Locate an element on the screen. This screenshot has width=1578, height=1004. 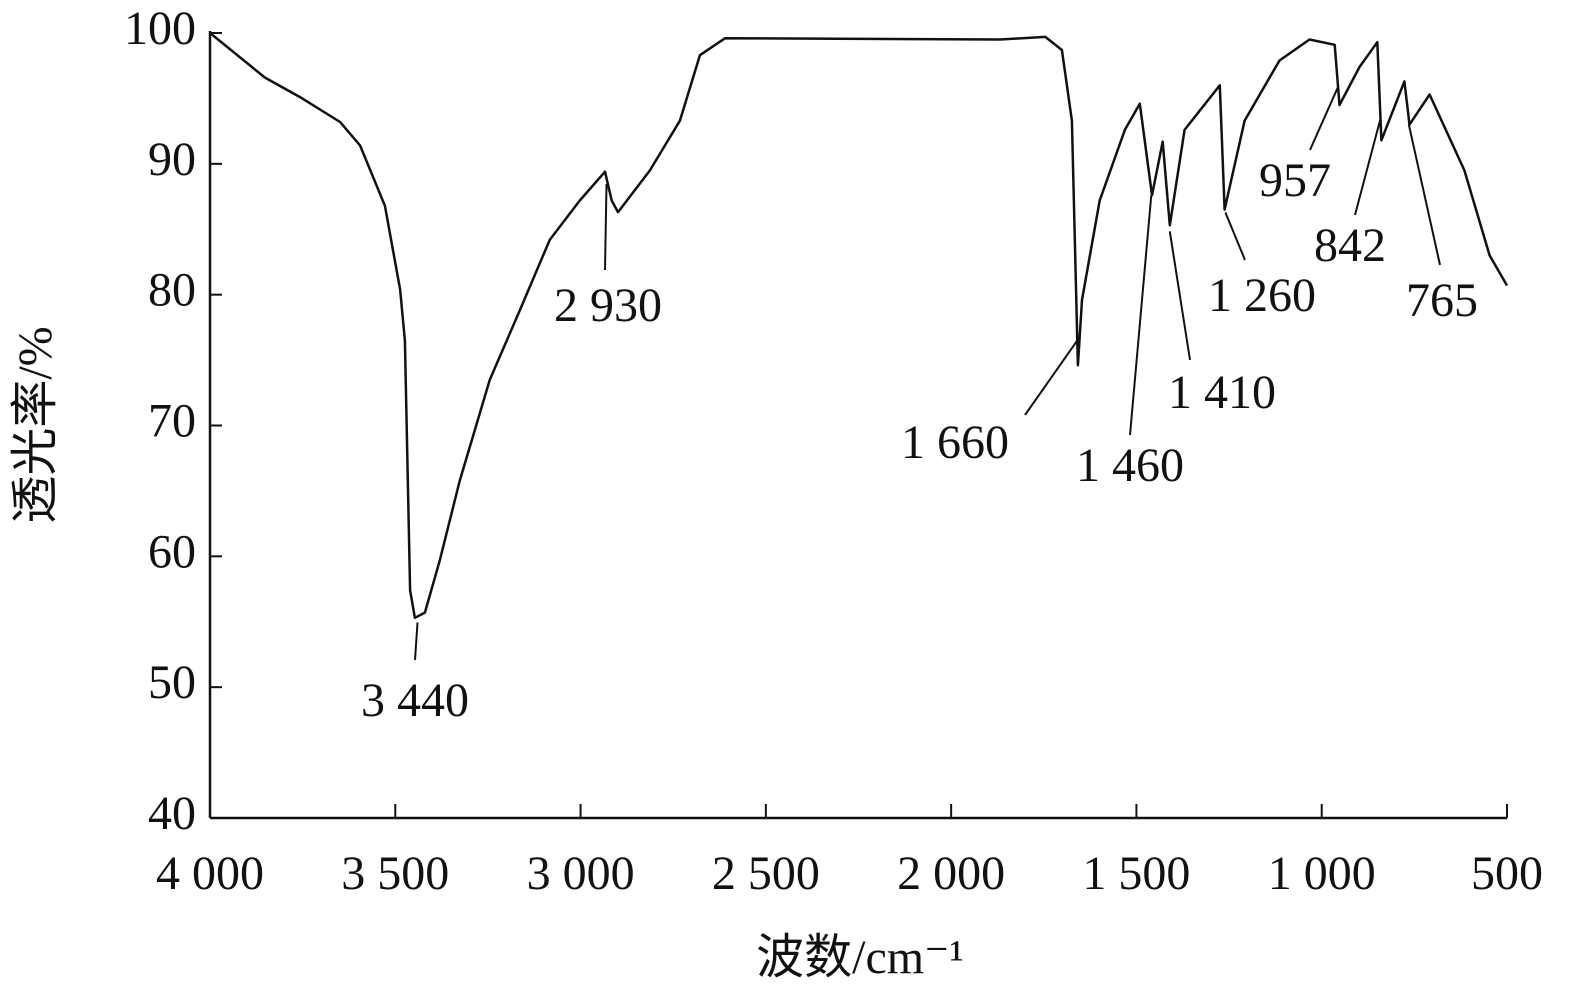
annotation-label: 1 260 is located at coordinates (1262, 295).